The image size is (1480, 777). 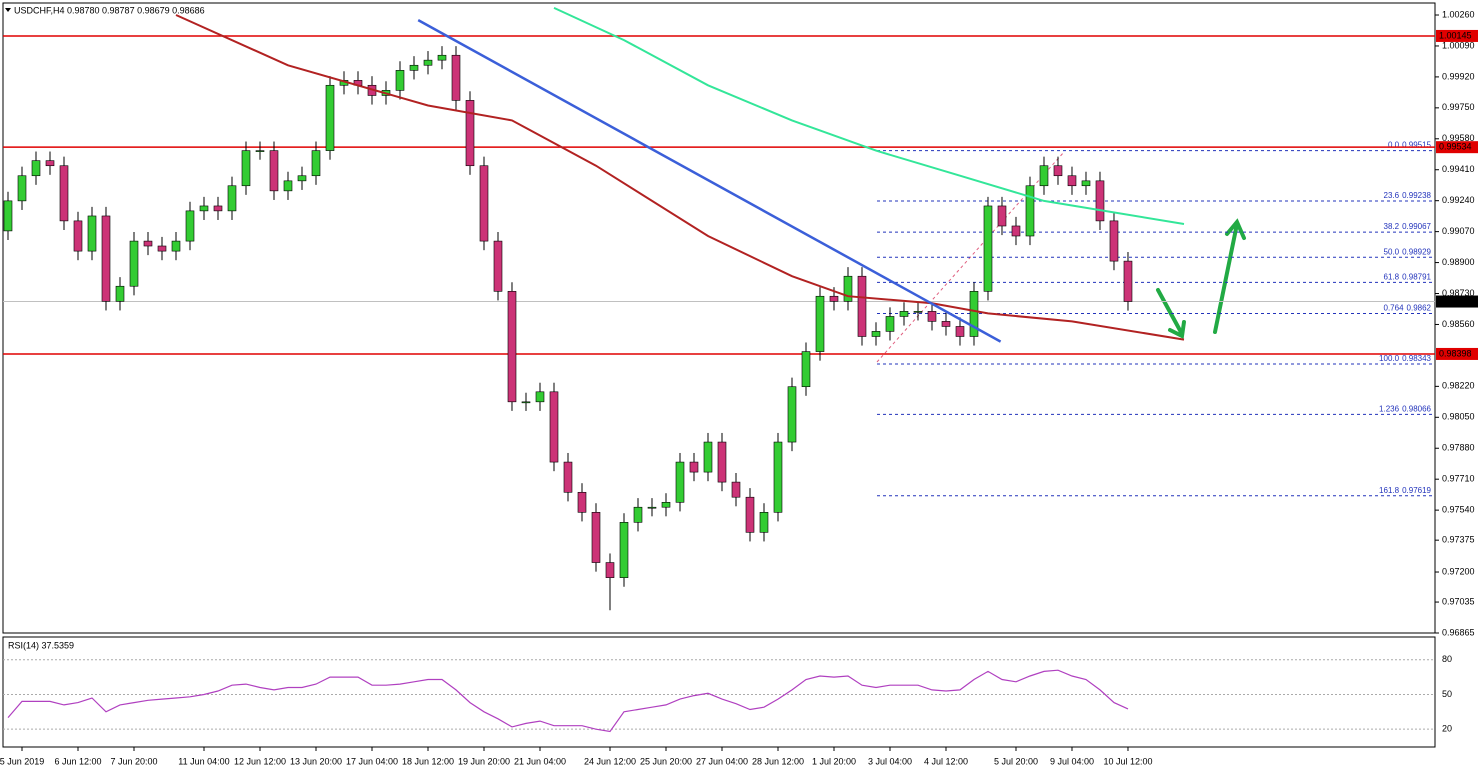 I want to click on y-tick-label: 0.97200, so click(x=1458, y=571).